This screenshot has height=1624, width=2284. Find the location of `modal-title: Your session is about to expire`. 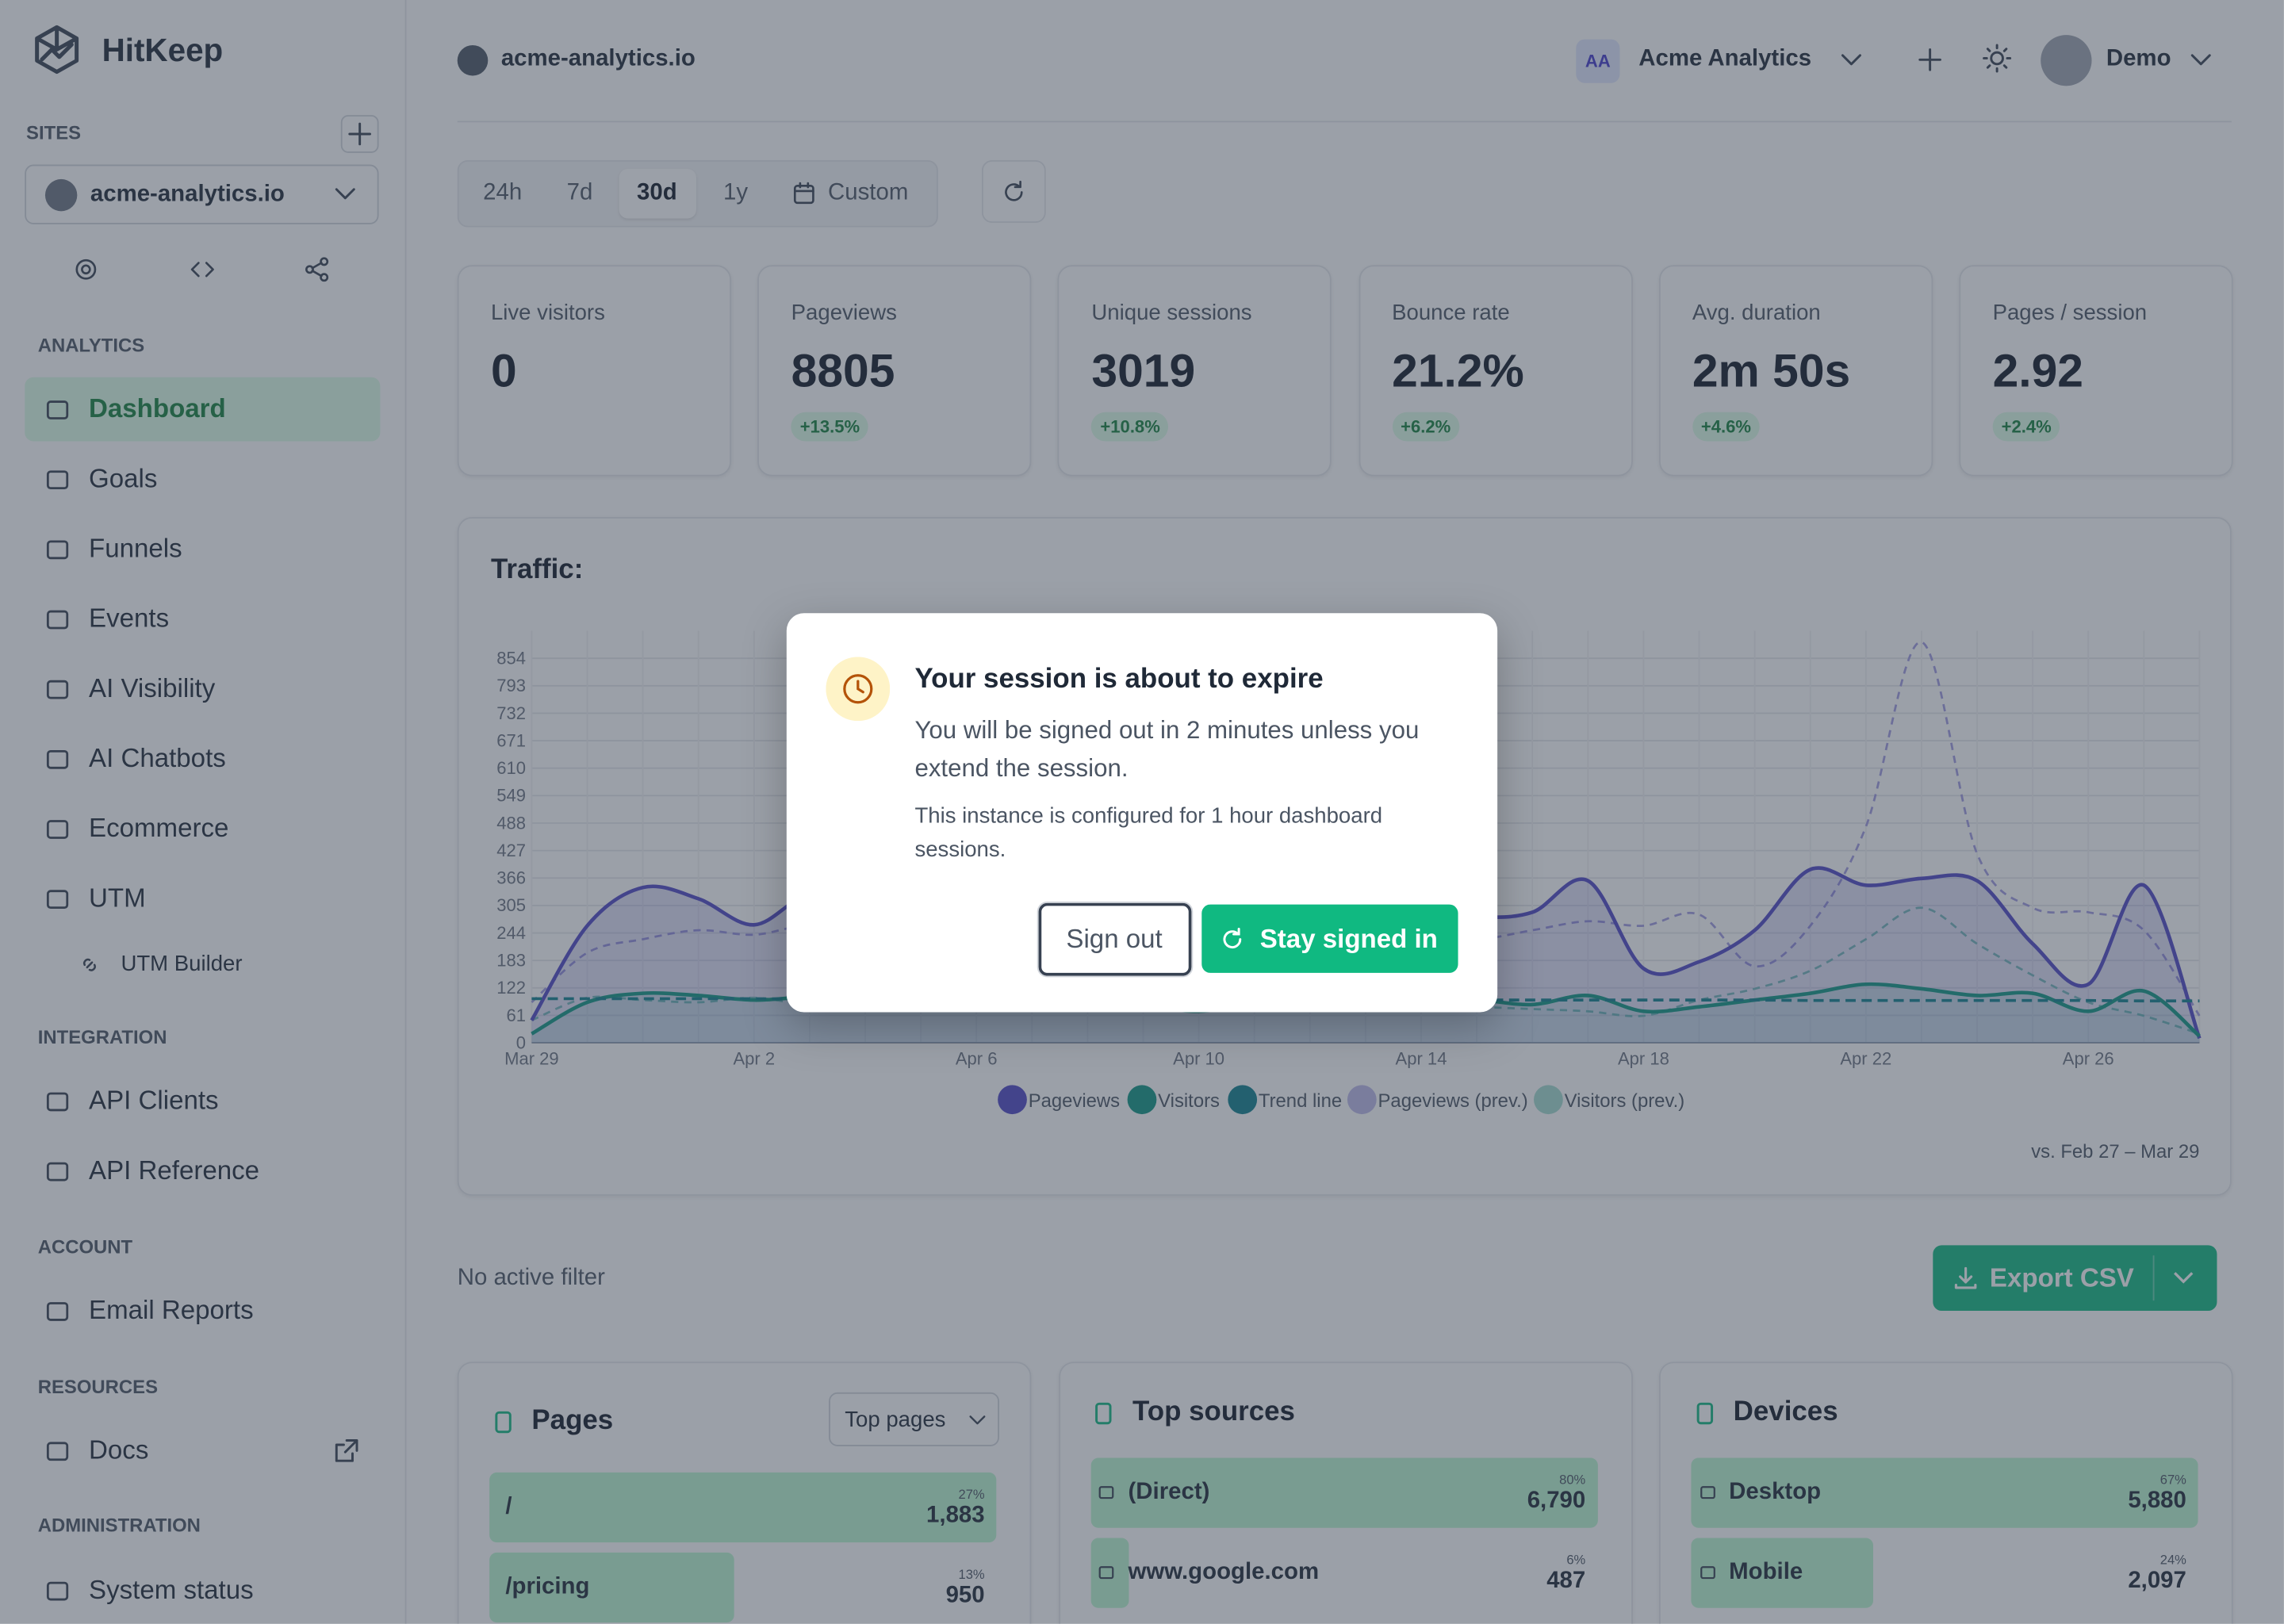

modal-title: Your session is about to expire is located at coordinates (1119, 679).